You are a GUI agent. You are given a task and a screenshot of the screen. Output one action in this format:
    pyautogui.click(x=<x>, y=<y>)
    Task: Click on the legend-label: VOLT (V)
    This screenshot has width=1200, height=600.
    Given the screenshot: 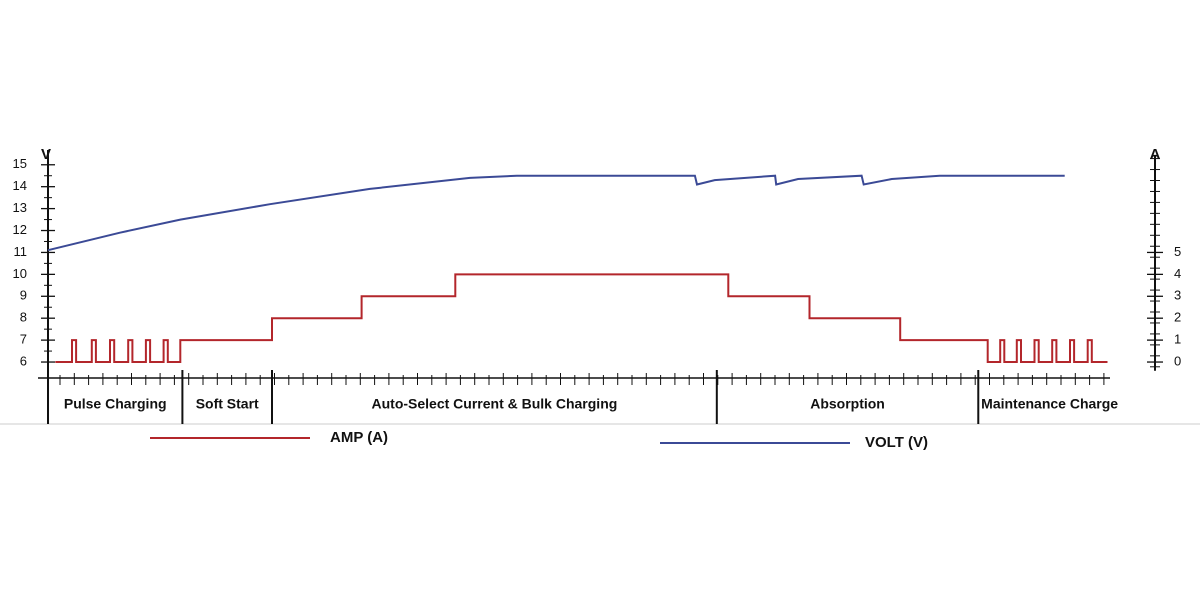 What is the action you would take?
    pyautogui.click(x=896, y=442)
    